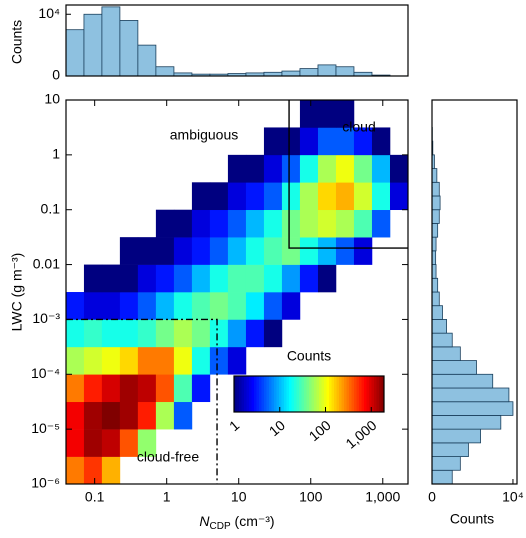 This screenshot has width=526, height=538. What do you see at coordinates (204, 135) in the screenshot?
I see `region-label: ambiguous` at bounding box center [204, 135].